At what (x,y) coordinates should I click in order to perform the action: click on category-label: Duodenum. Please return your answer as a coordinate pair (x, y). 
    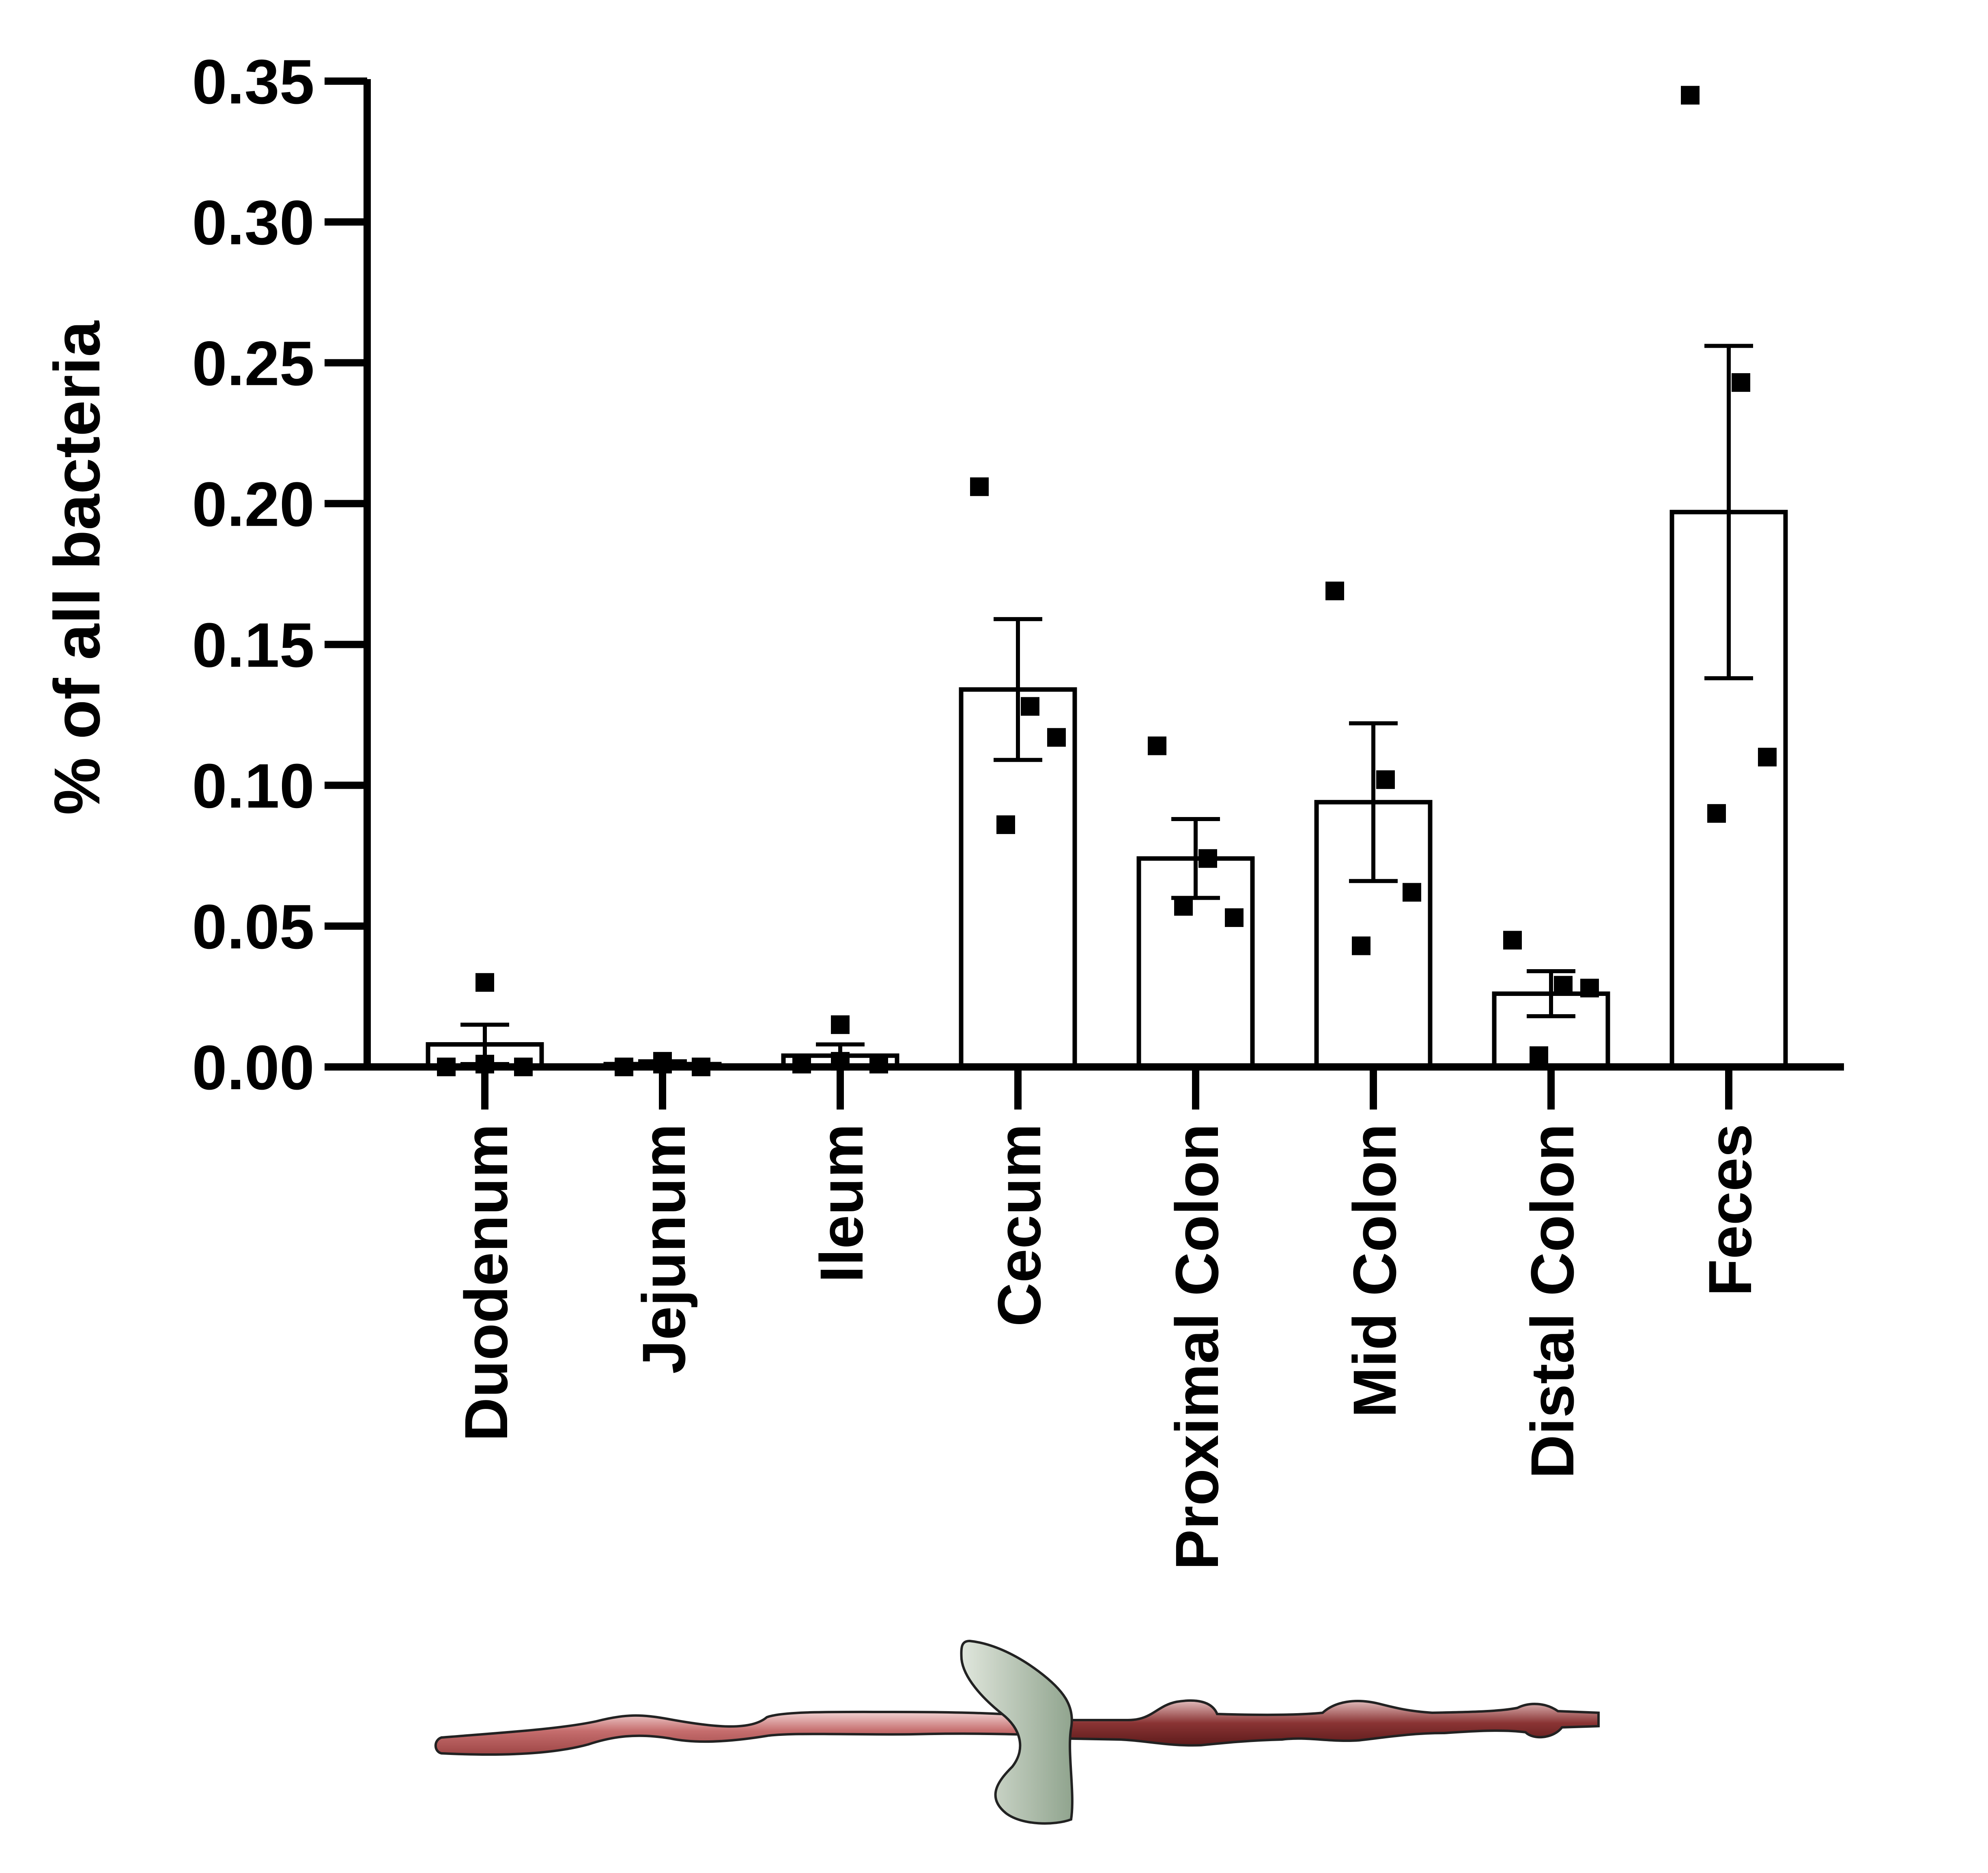
    Looking at the image, I should click on (486, 1283).